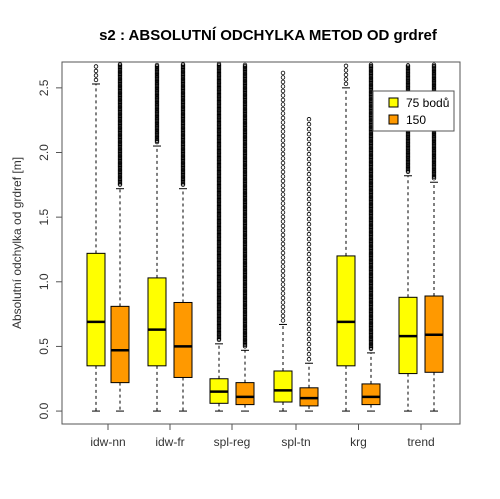 Image resolution: width=500 pixels, height=499 pixels. I want to click on y-tick-label-2: 1.0, so click(44, 281).